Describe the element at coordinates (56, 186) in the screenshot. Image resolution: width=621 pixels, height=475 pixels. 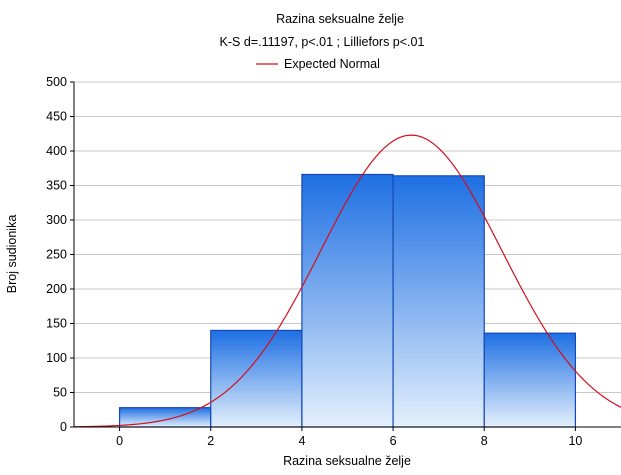
I see `y-tick-label-350: 350` at that location.